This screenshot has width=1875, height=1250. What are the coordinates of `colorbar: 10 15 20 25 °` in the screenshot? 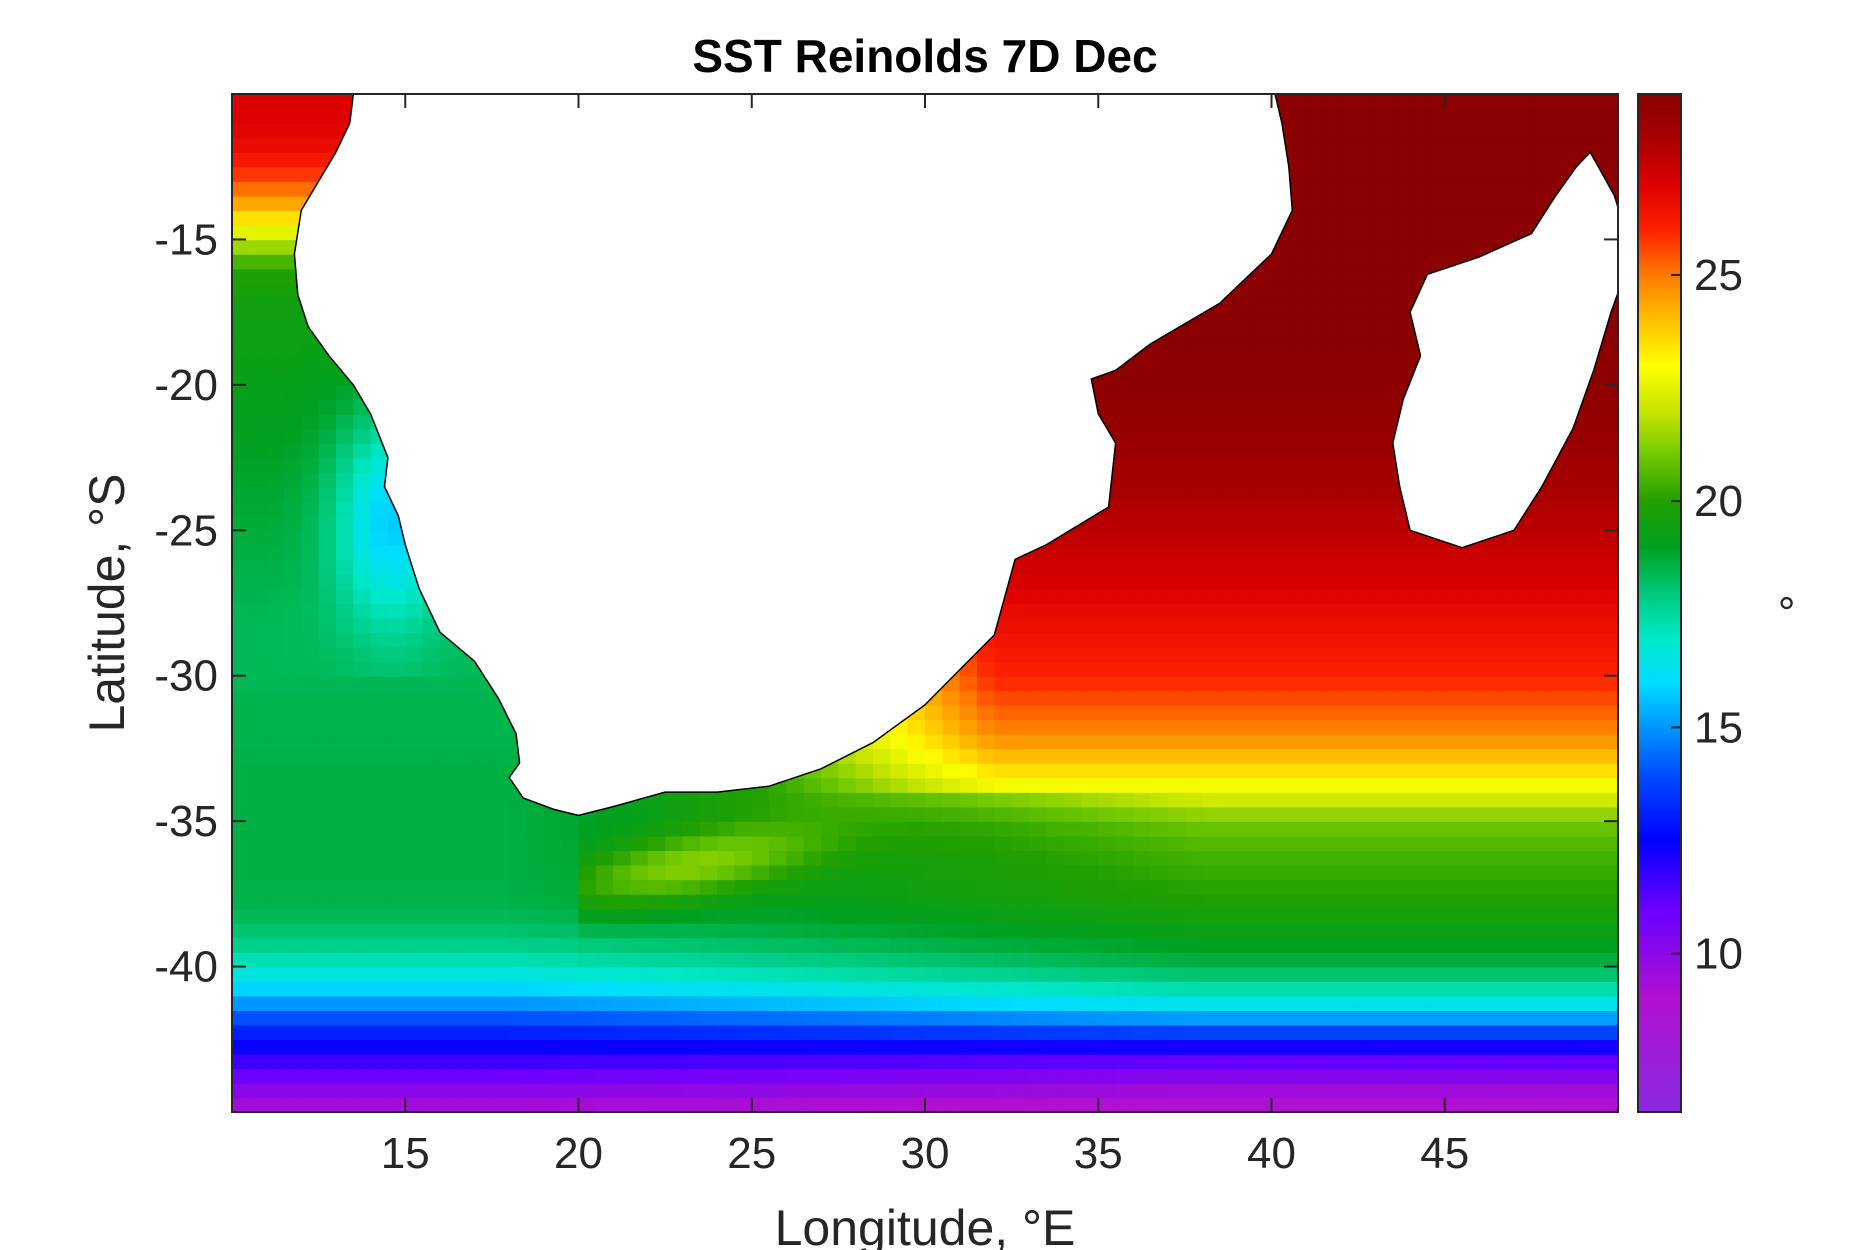 It's located at (1719, 603).